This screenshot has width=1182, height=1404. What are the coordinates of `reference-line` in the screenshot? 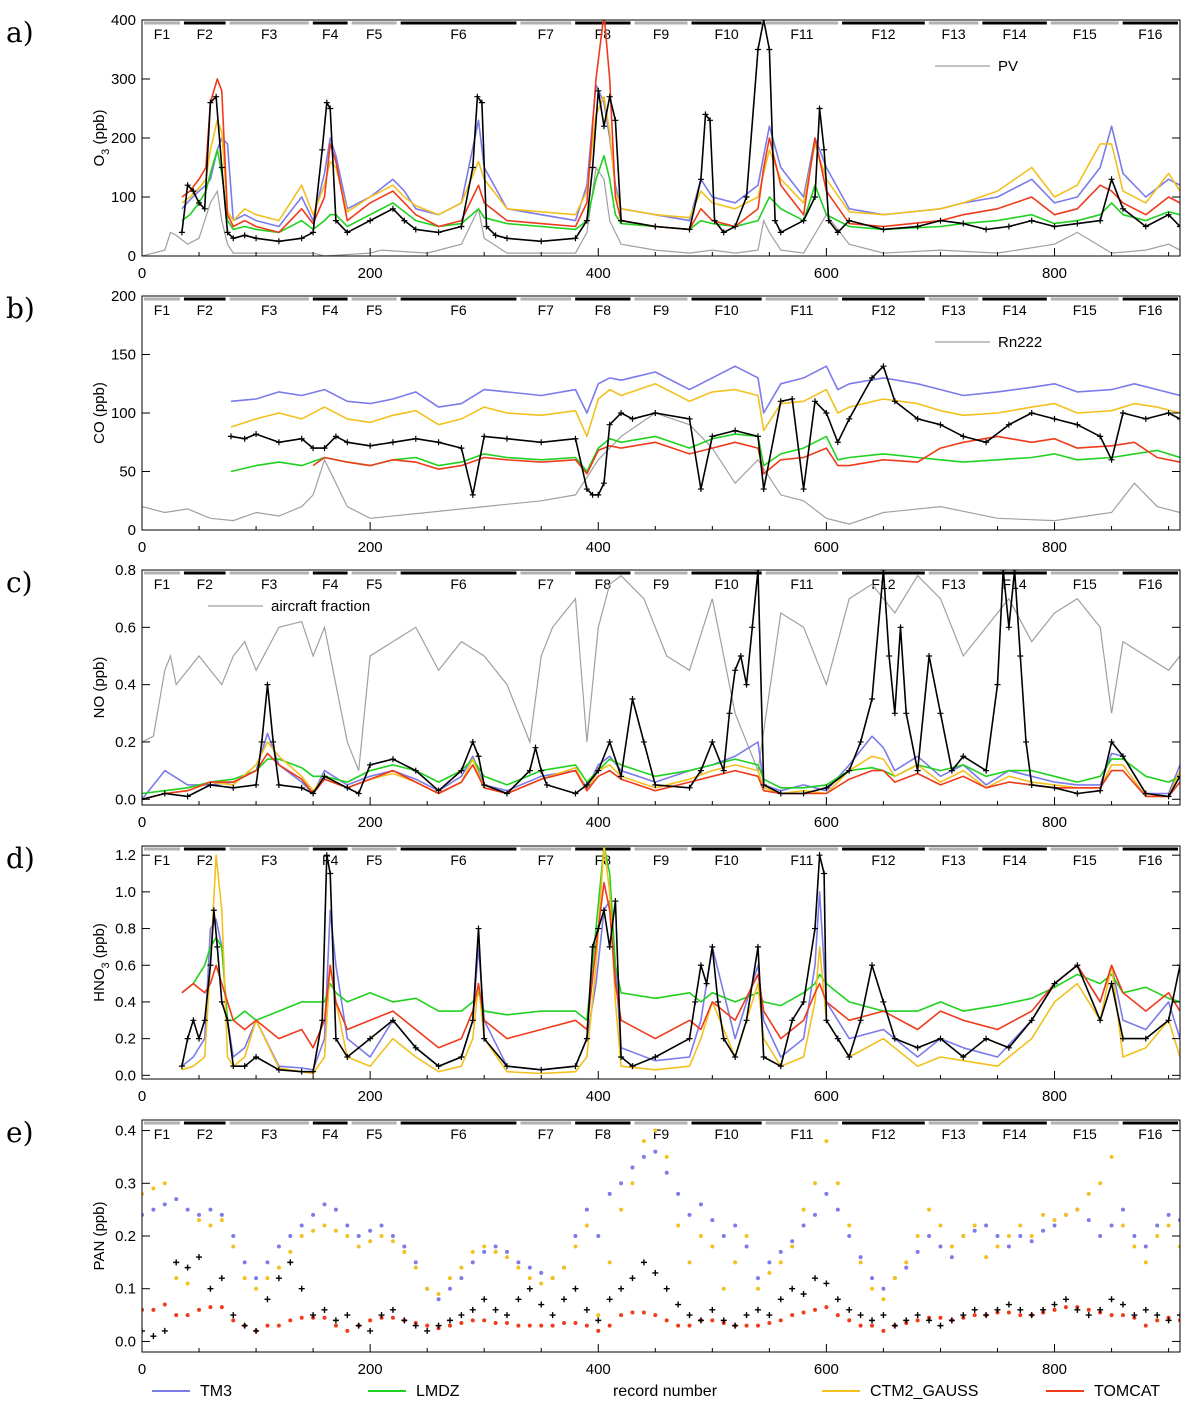 It's located at (661, 210).